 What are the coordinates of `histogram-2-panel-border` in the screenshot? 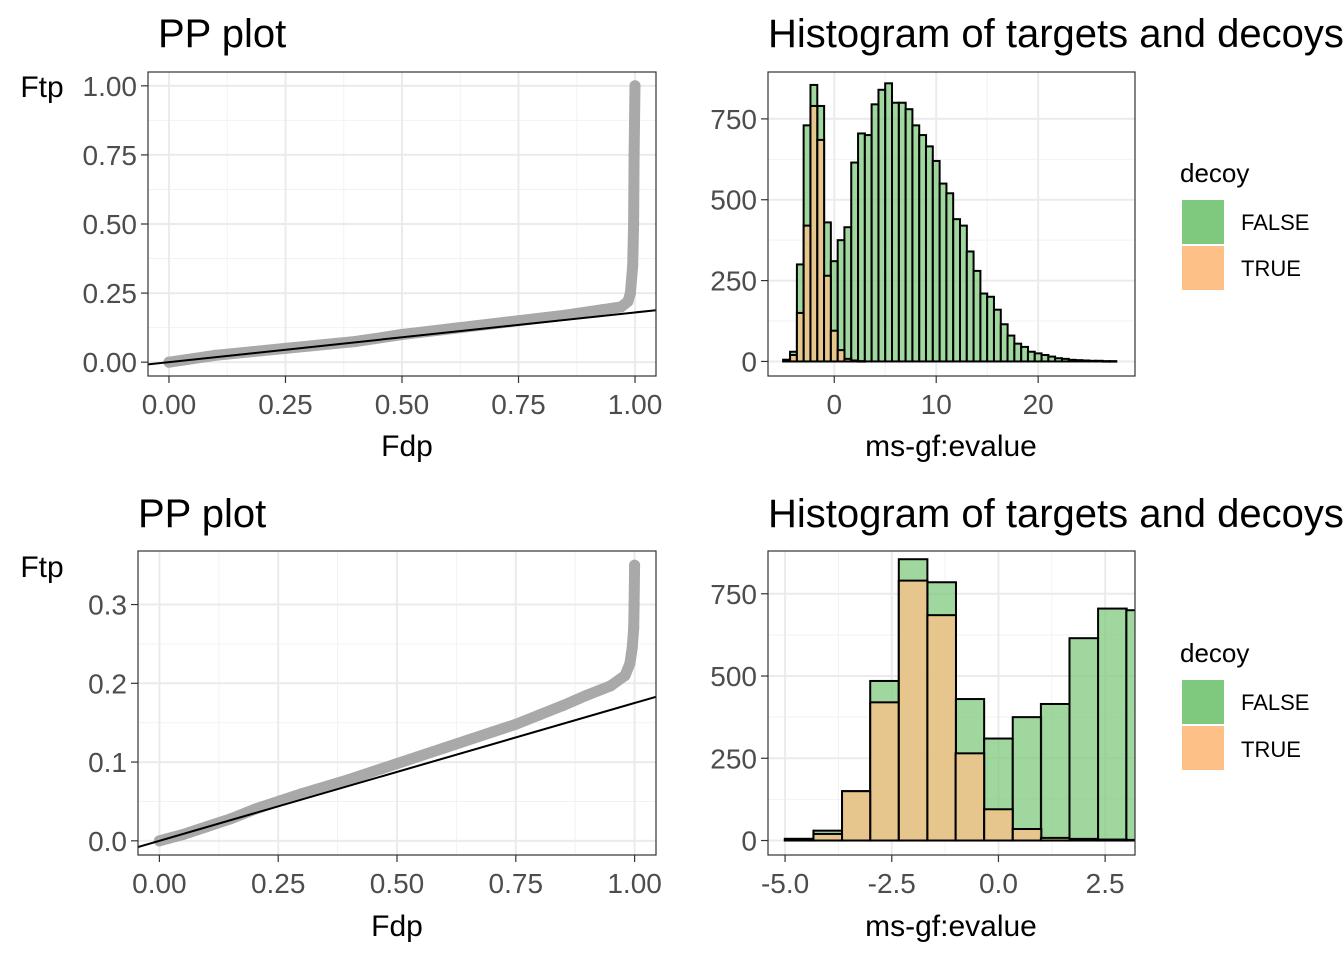 It's located at (951, 703).